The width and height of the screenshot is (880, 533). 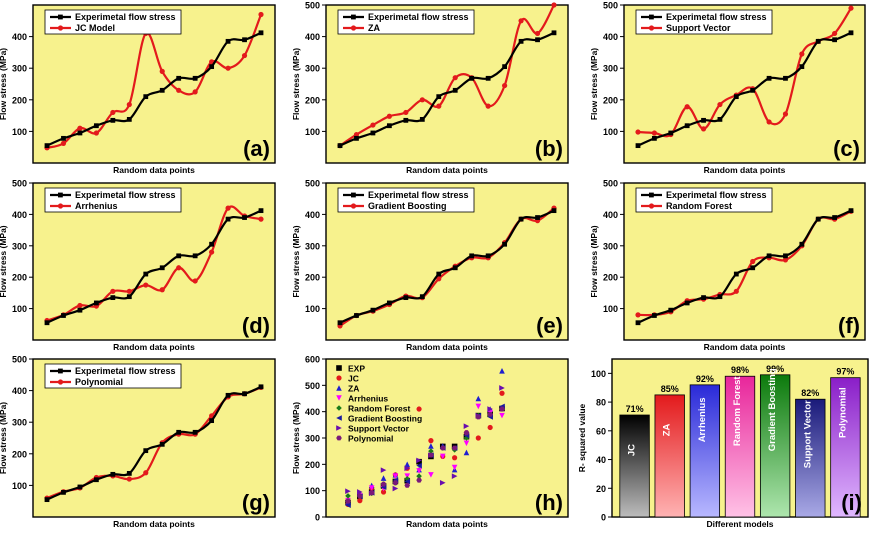 What do you see at coordinates (846, 148) in the screenshot?
I see `panel-tag: (c)` at bounding box center [846, 148].